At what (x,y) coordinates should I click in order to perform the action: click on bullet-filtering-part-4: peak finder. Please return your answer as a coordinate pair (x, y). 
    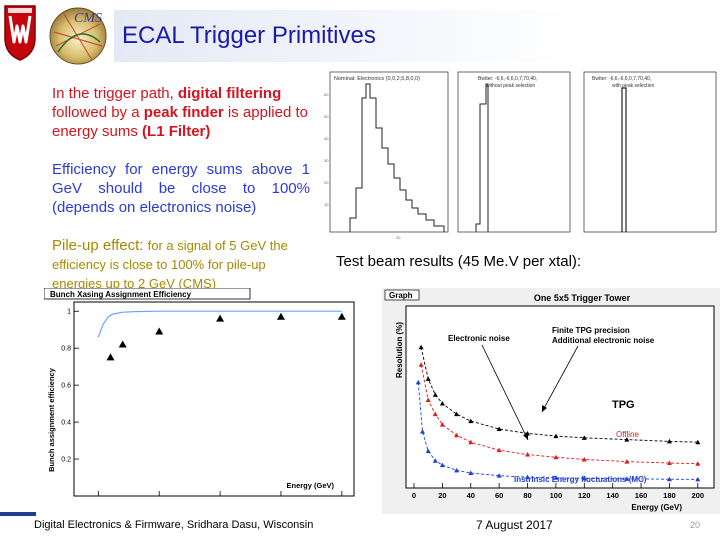
    Looking at the image, I should click on (183, 112).